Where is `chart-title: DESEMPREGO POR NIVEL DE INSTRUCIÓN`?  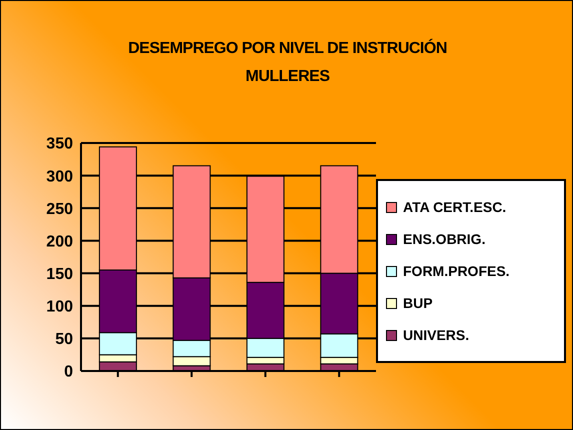 chart-title: DESEMPREGO POR NIVEL DE INSTRUCIÓN is located at coordinates (287, 48).